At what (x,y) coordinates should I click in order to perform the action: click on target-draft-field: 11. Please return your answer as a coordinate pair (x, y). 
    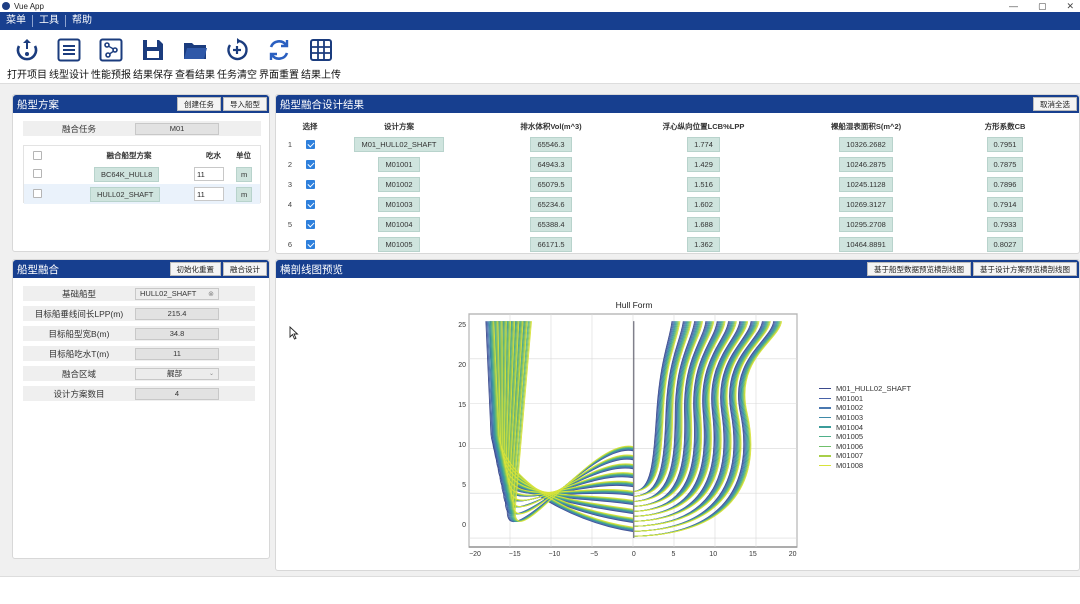
    Looking at the image, I should click on (177, 353).